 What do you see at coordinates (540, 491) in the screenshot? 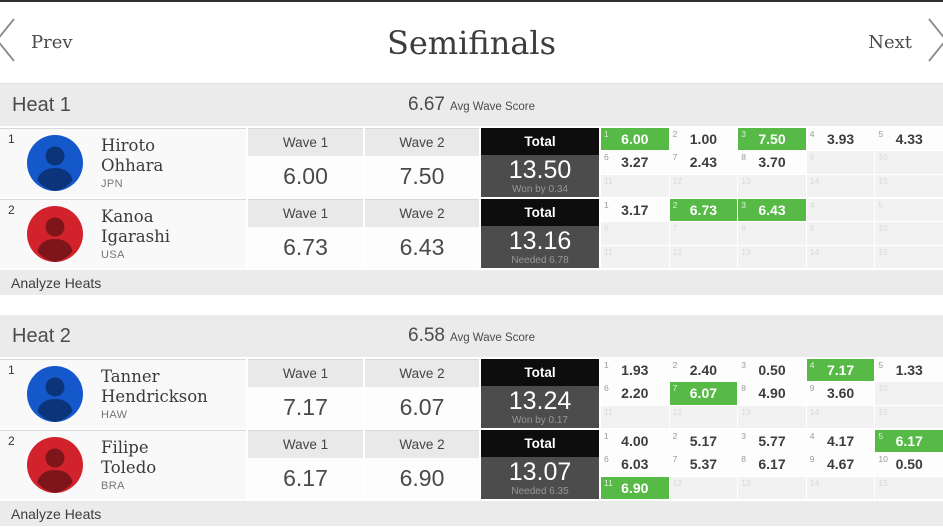
I see `total-note: Needed 6.35` at bounding box center [540, 491].